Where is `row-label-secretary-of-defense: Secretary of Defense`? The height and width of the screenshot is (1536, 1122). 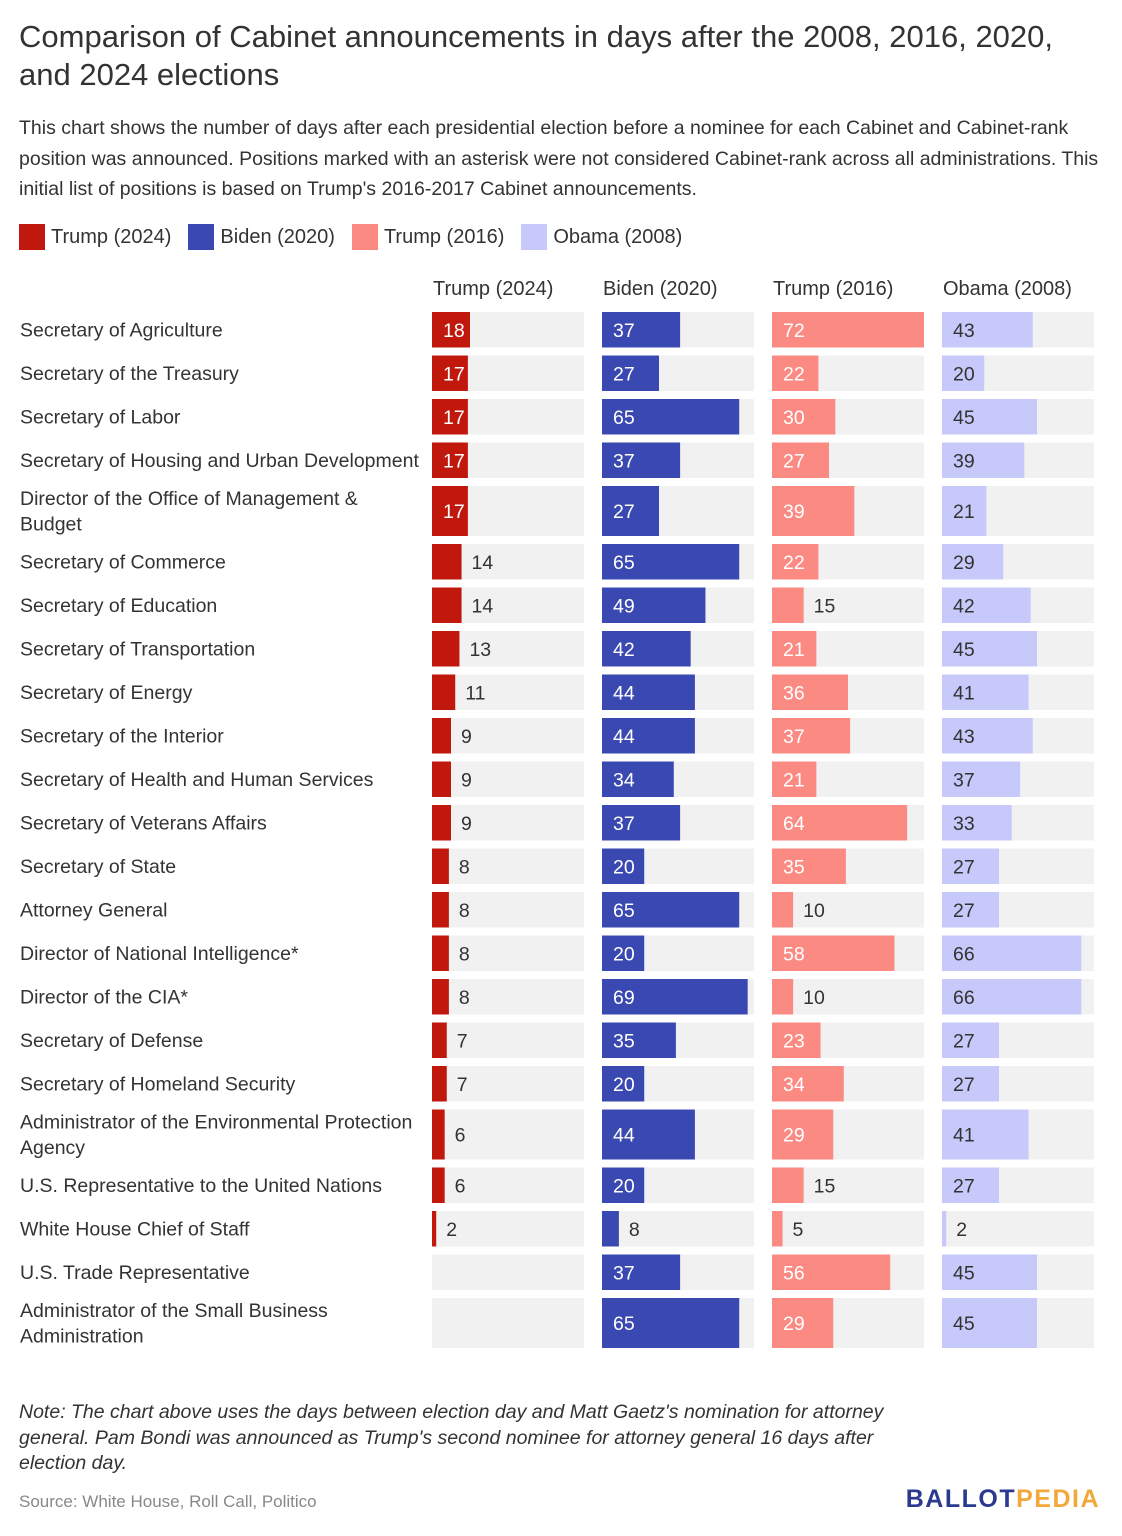
row-label-secretary-of-defense: Secretary of Defense is located at coordinates (111, 1041).